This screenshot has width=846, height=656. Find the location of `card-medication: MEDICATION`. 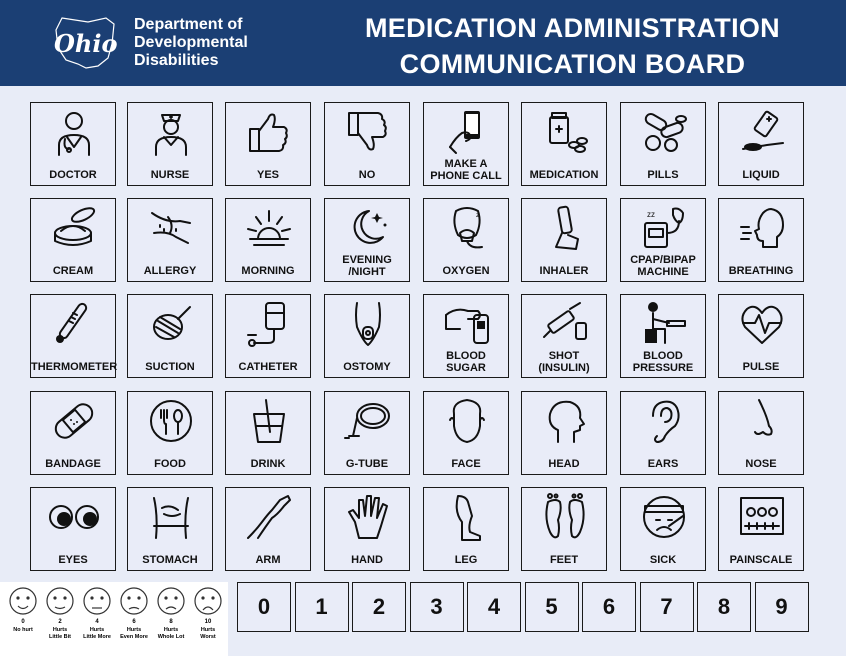

card-medication: MEDICATION is located at coordinates (564, 144).